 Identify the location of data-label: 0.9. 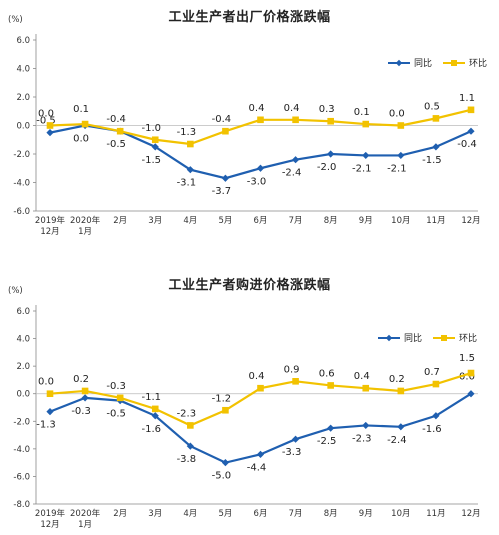
(292, 369).